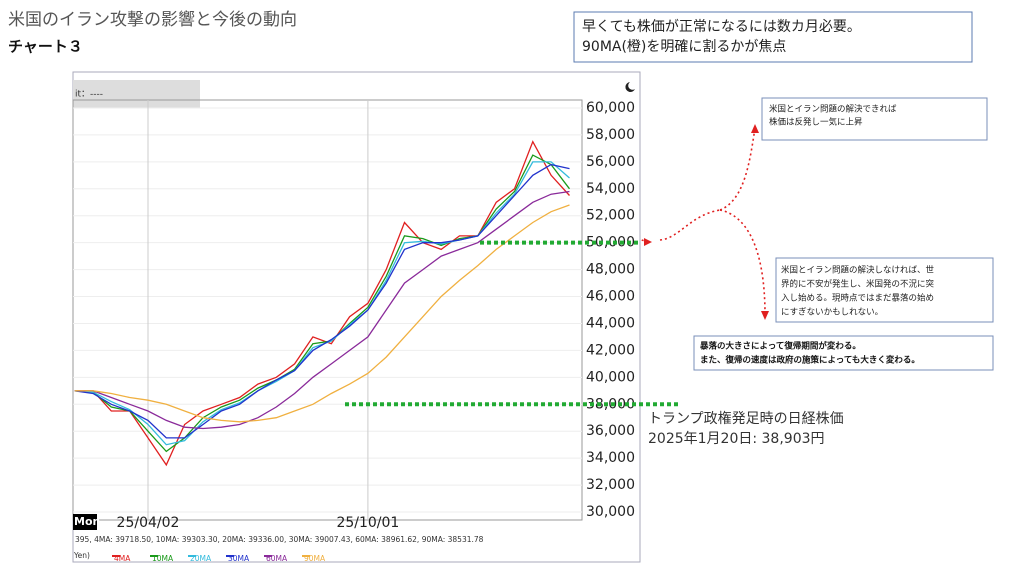  Describe the element at coordinates (858, 270) in the screenshot. I see `down-note: 米国とイラン問題の解決しなければ、世` at that location.